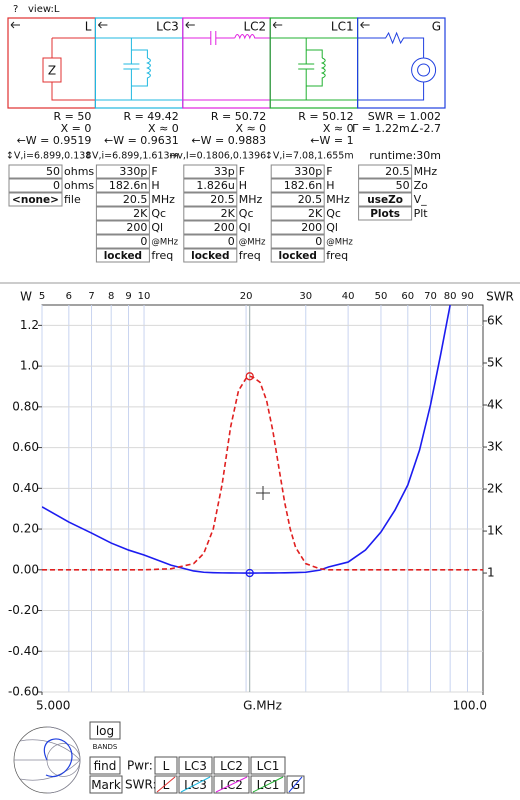  I want to click on pwr-label: Pwr:, so click(140, 766).